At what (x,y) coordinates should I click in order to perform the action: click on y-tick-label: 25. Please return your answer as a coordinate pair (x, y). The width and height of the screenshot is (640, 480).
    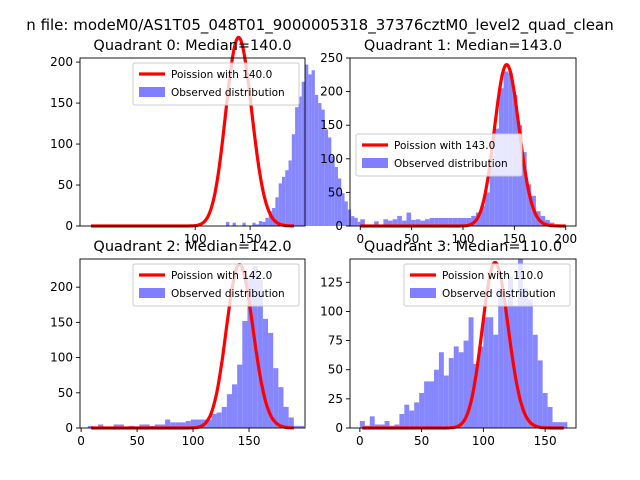
    Looking at the image, I should click on (335, 399).